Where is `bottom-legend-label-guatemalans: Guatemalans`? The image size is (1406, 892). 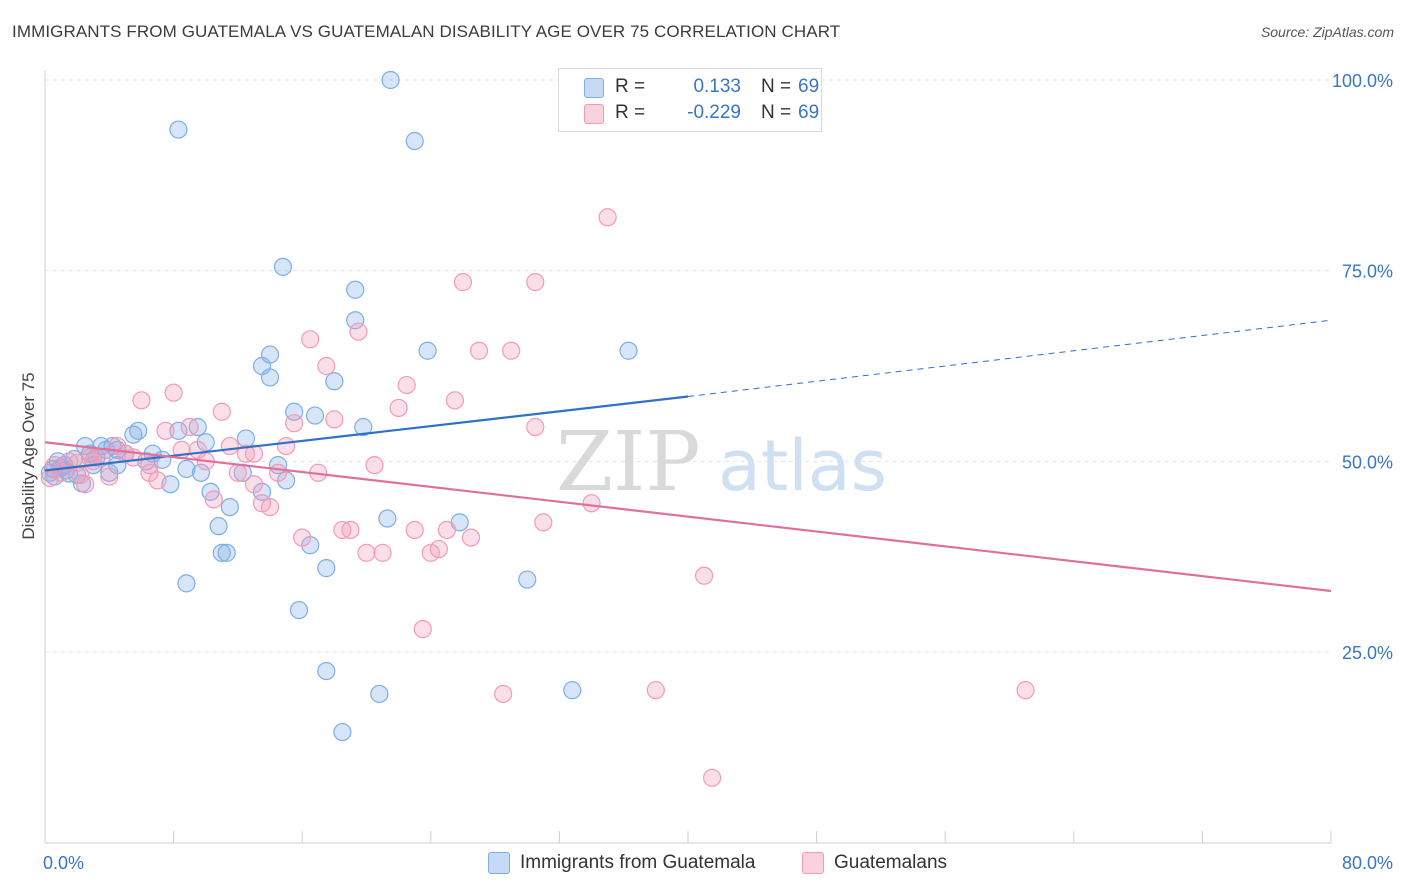 bottom-legend-label-guatemalans: Guatemalans is located at coordinates (891, 862).